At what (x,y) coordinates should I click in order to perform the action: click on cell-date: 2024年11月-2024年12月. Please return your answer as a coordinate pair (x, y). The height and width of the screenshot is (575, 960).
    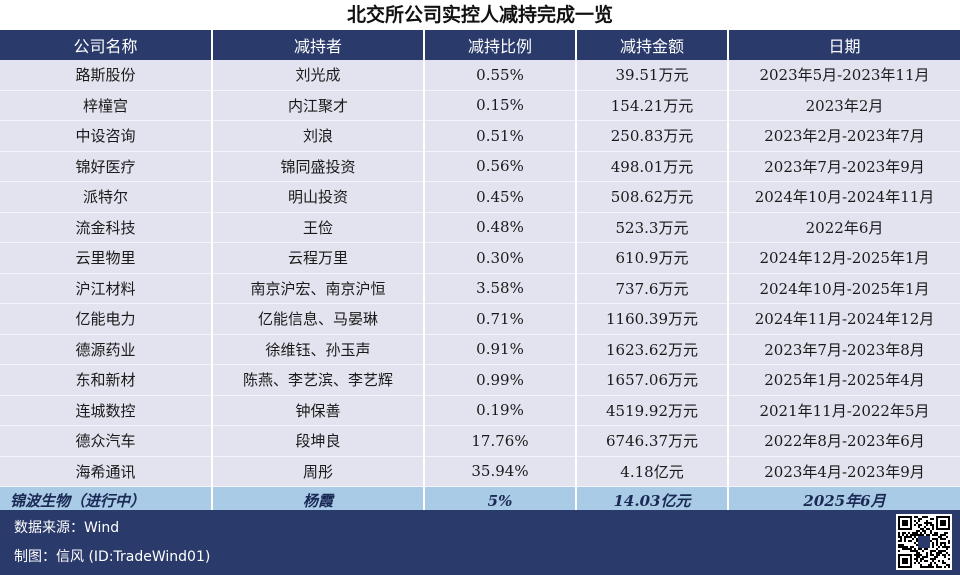
    Looking at the image, I should click on (844, 319).